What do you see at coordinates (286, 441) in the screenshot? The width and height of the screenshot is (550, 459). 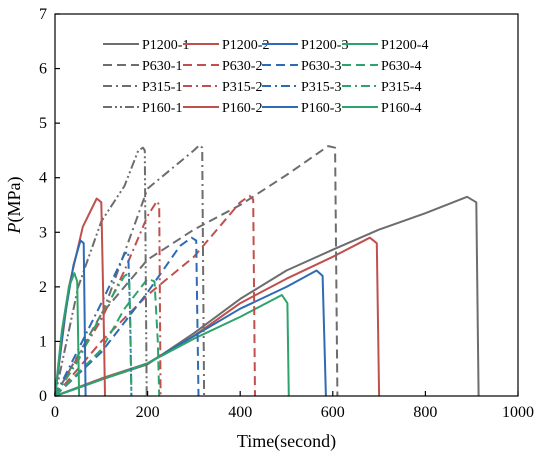 I see `x-axis-title: Time(second)` at bounding box center [286, 441].